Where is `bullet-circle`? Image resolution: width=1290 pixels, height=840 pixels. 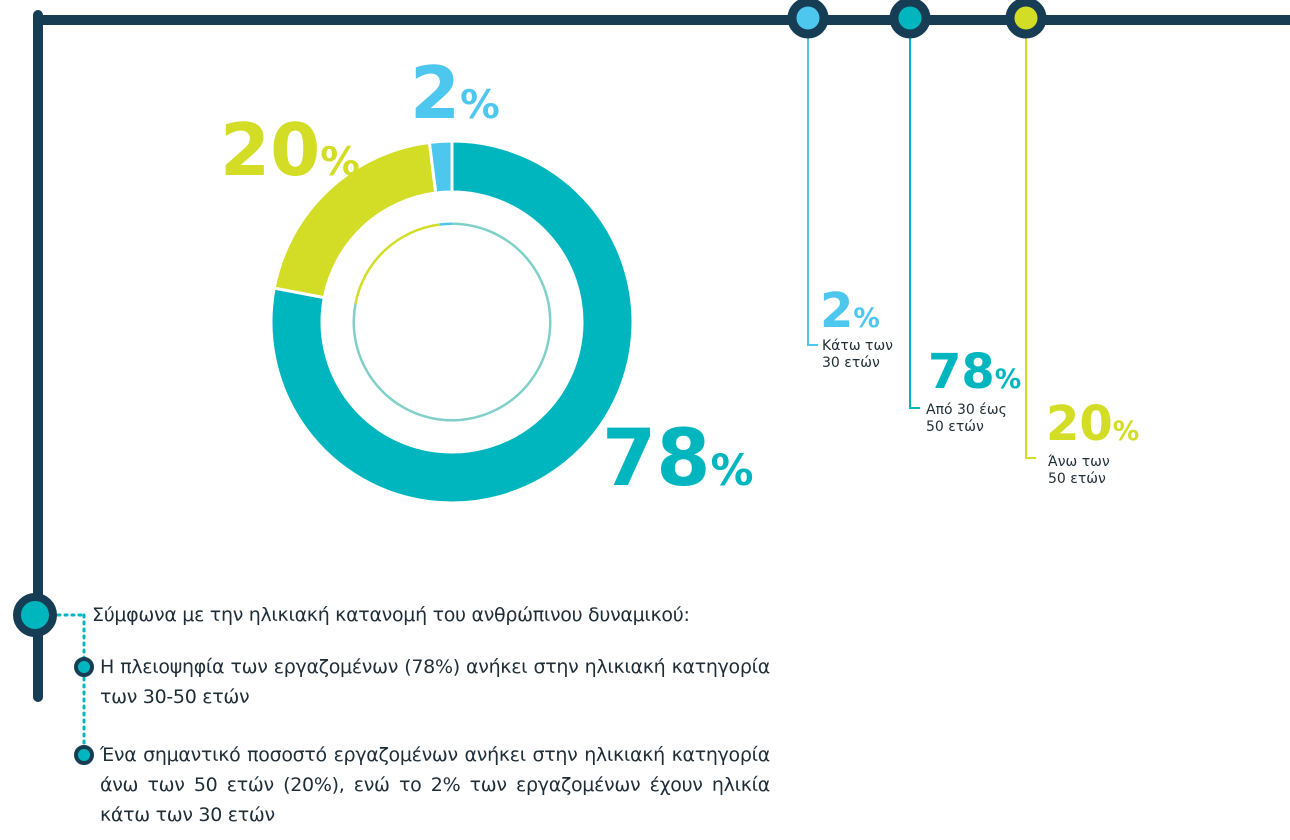 bullet-circle is located at coordinates (35, 615).